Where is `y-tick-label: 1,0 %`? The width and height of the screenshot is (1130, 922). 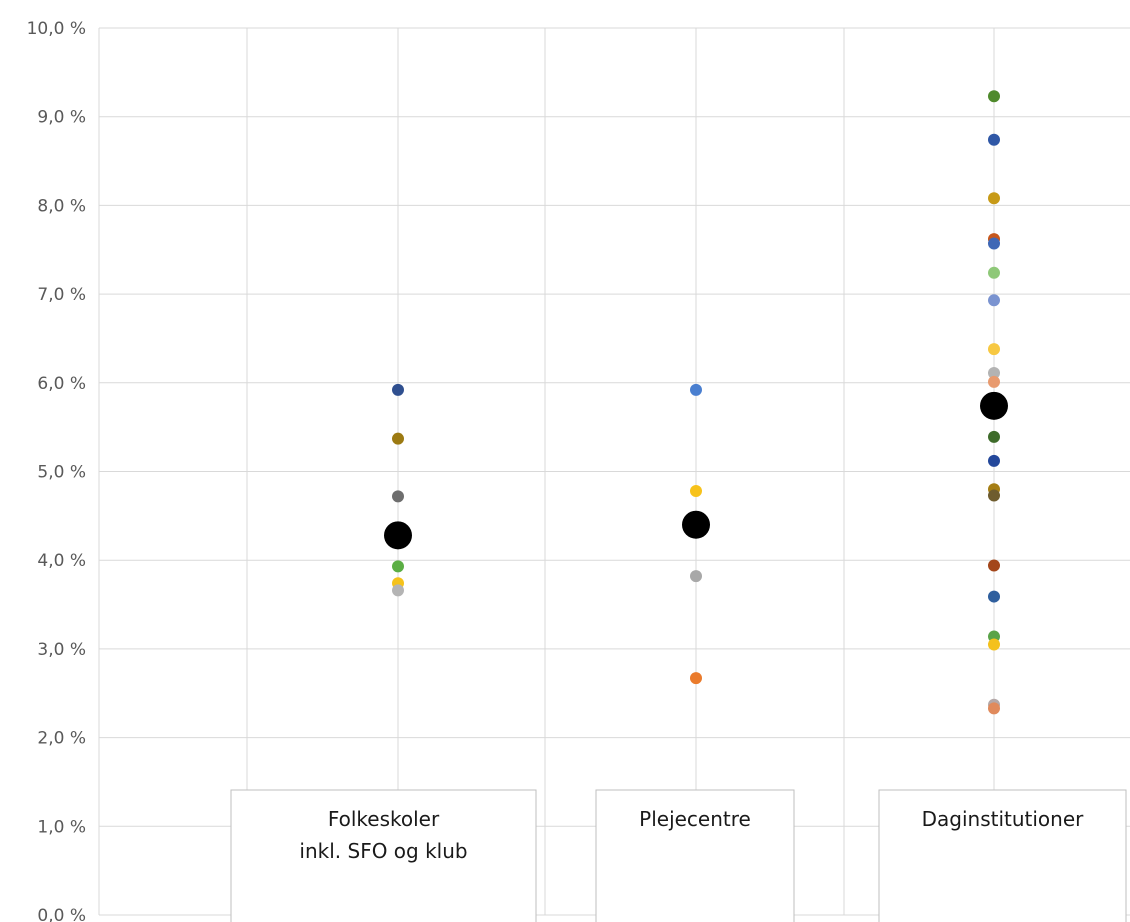 y-tick-label: 1,0 % is located at coordinates (61, 827).